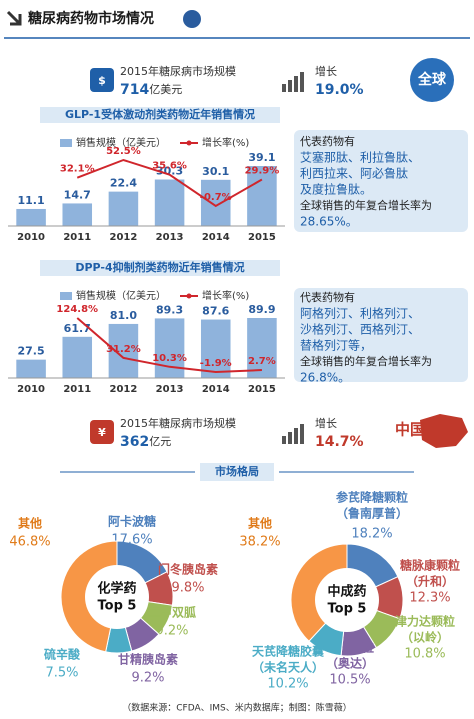 This screenshot has width=474, height=719. Describe the element at coordinates (134, 442) in the screenshot. I see `china-value: 362` at that location.